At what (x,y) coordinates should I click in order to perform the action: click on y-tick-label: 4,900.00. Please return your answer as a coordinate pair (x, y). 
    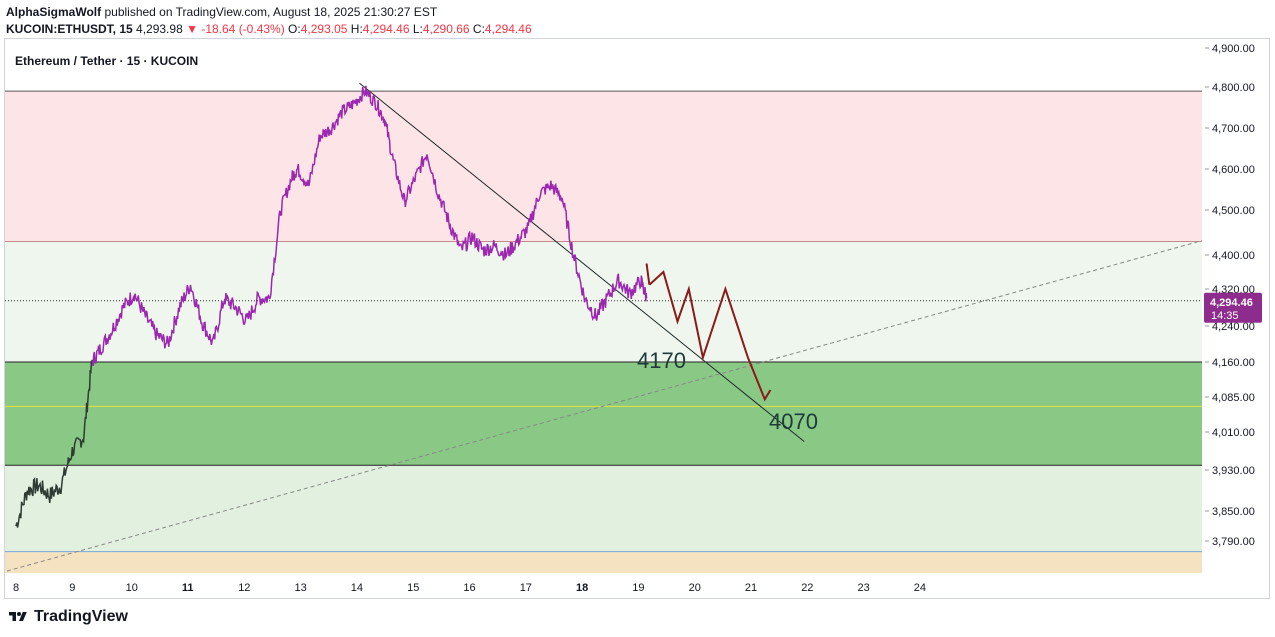
    Looking at the image, I should click on (1233, 49).